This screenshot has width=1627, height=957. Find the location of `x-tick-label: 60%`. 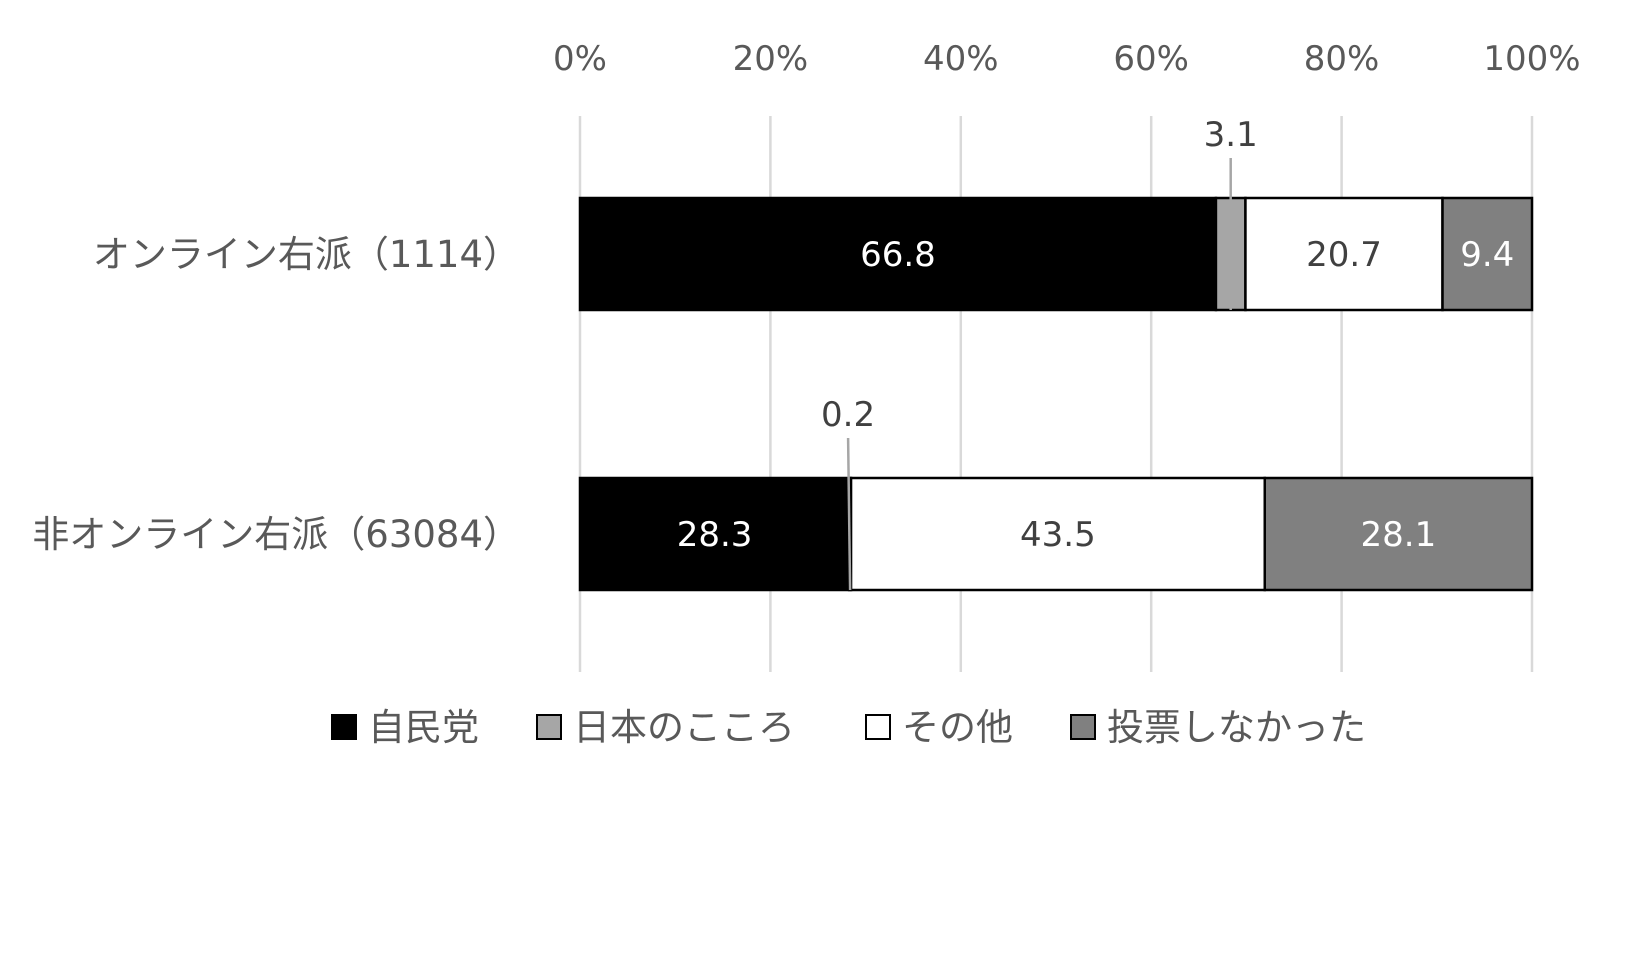

x-tick-label: 60% is located at coordinates (1151, 59).